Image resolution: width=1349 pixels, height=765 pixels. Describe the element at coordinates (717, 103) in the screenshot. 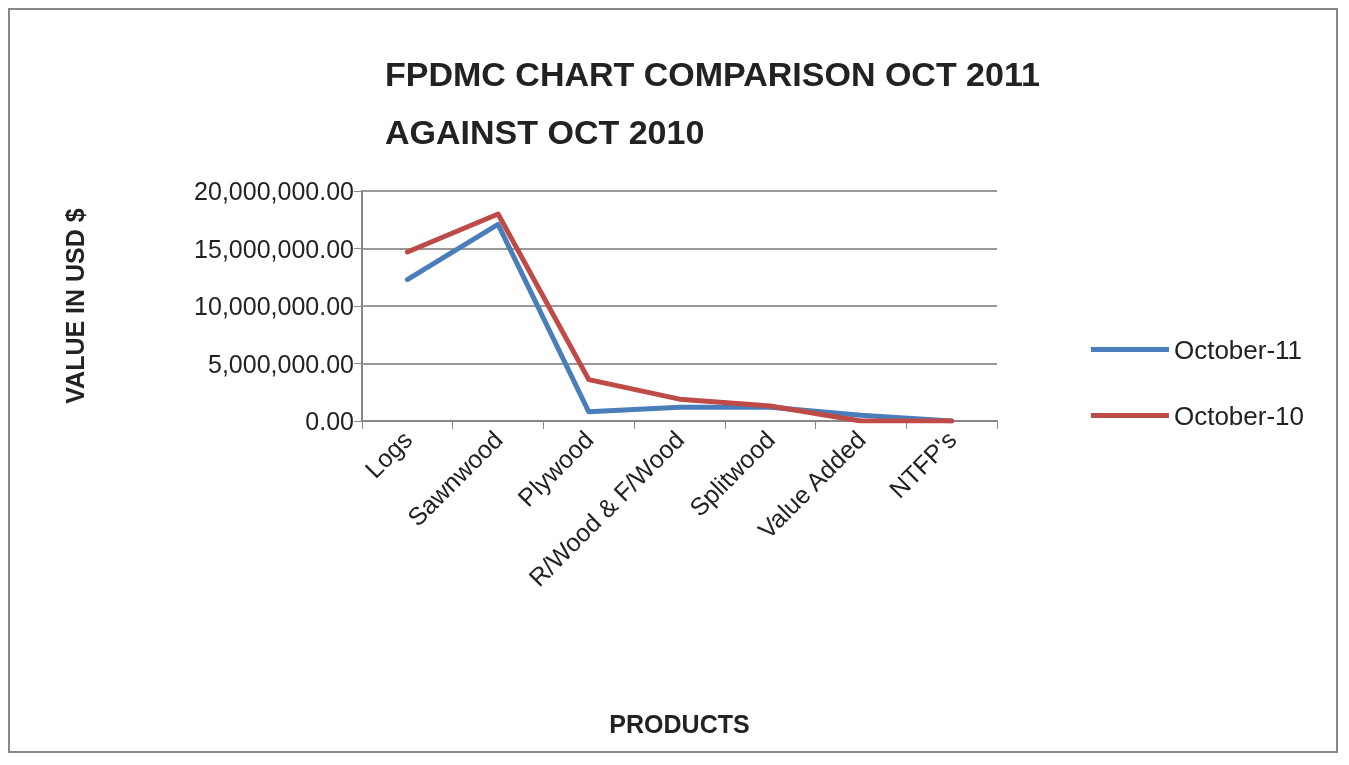

I see `chart-title: FPDMC CHART COMPARISON OCT 2011 AGAINST OCT 2010` at that location.